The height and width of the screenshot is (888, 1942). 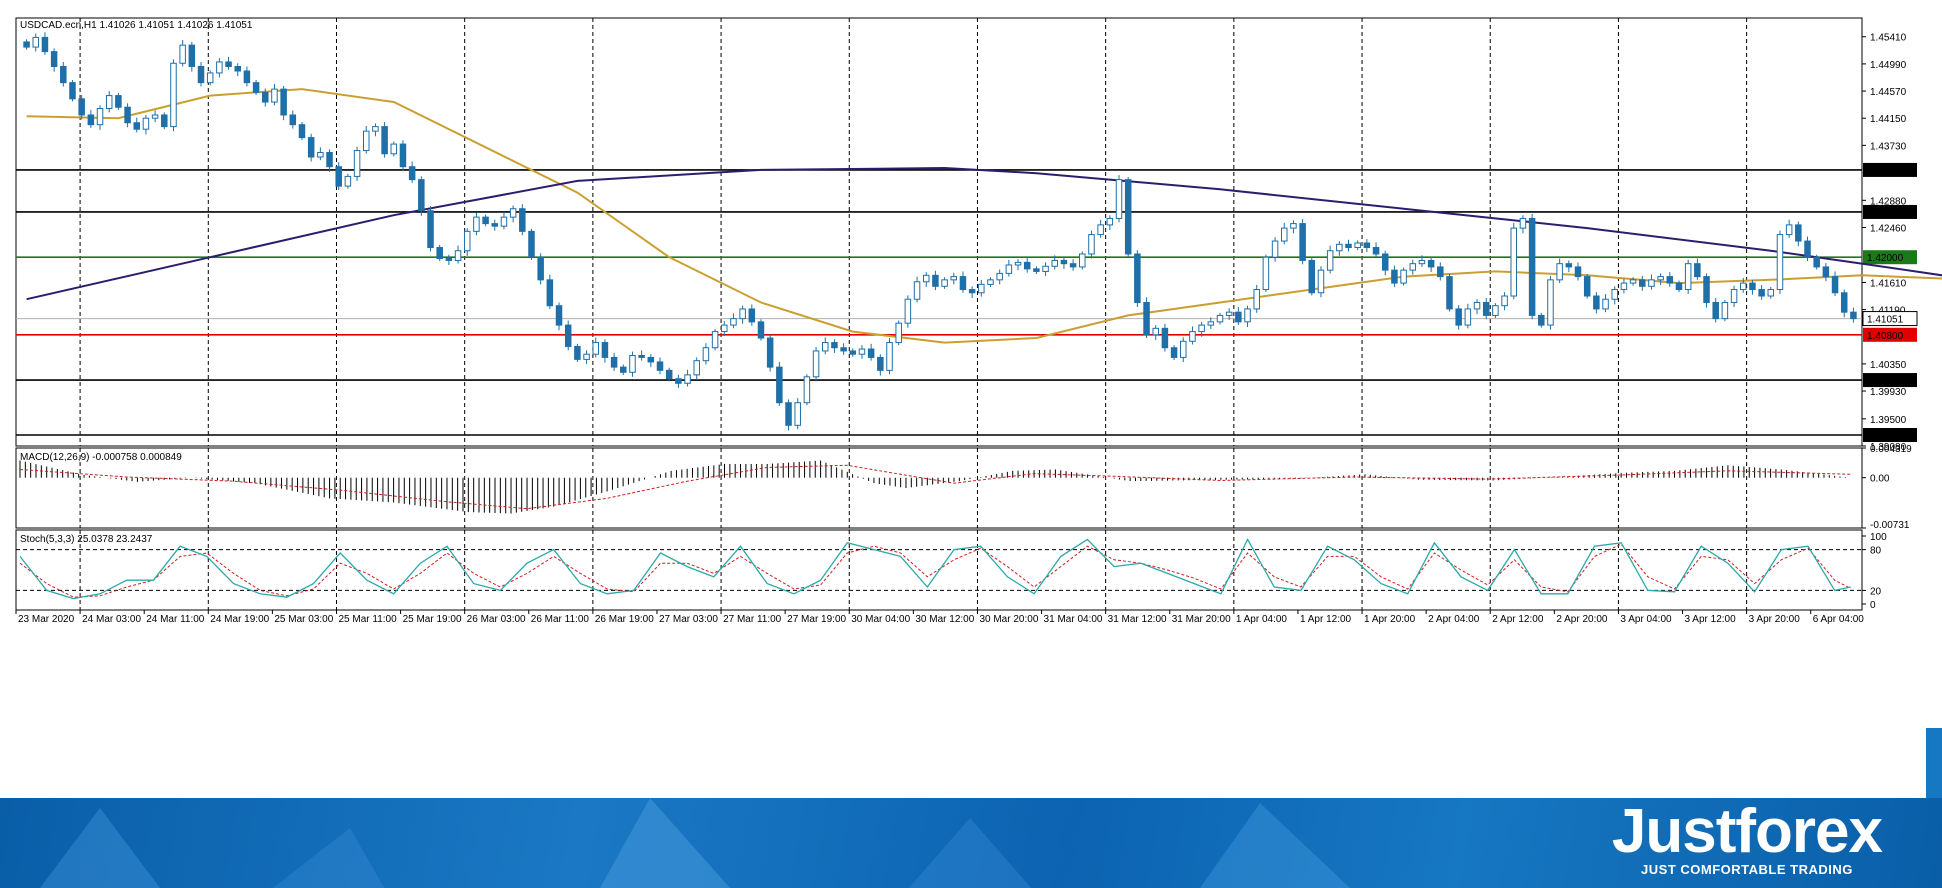 I want to click on corner-decoration, so click(x=1934, y=763).